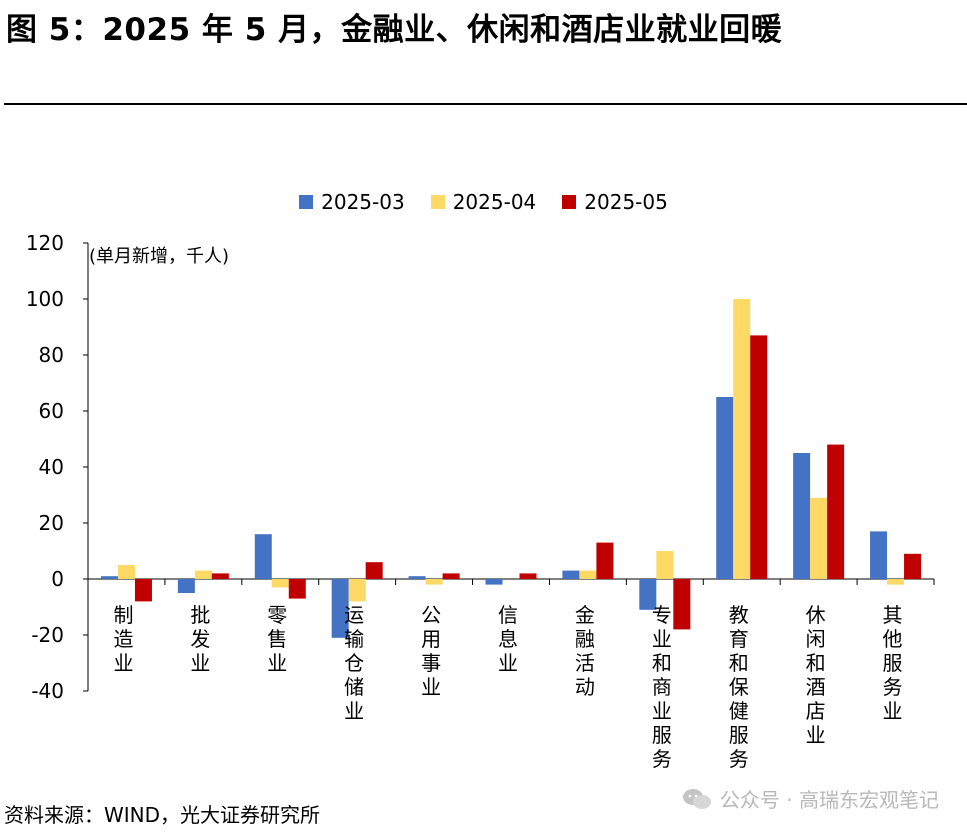  What do you see at coordinates (162, 815) in the screenshot?
I see `source-note: 资料来源：WIND，光大证券研究所` at bounding box center [162, 815].